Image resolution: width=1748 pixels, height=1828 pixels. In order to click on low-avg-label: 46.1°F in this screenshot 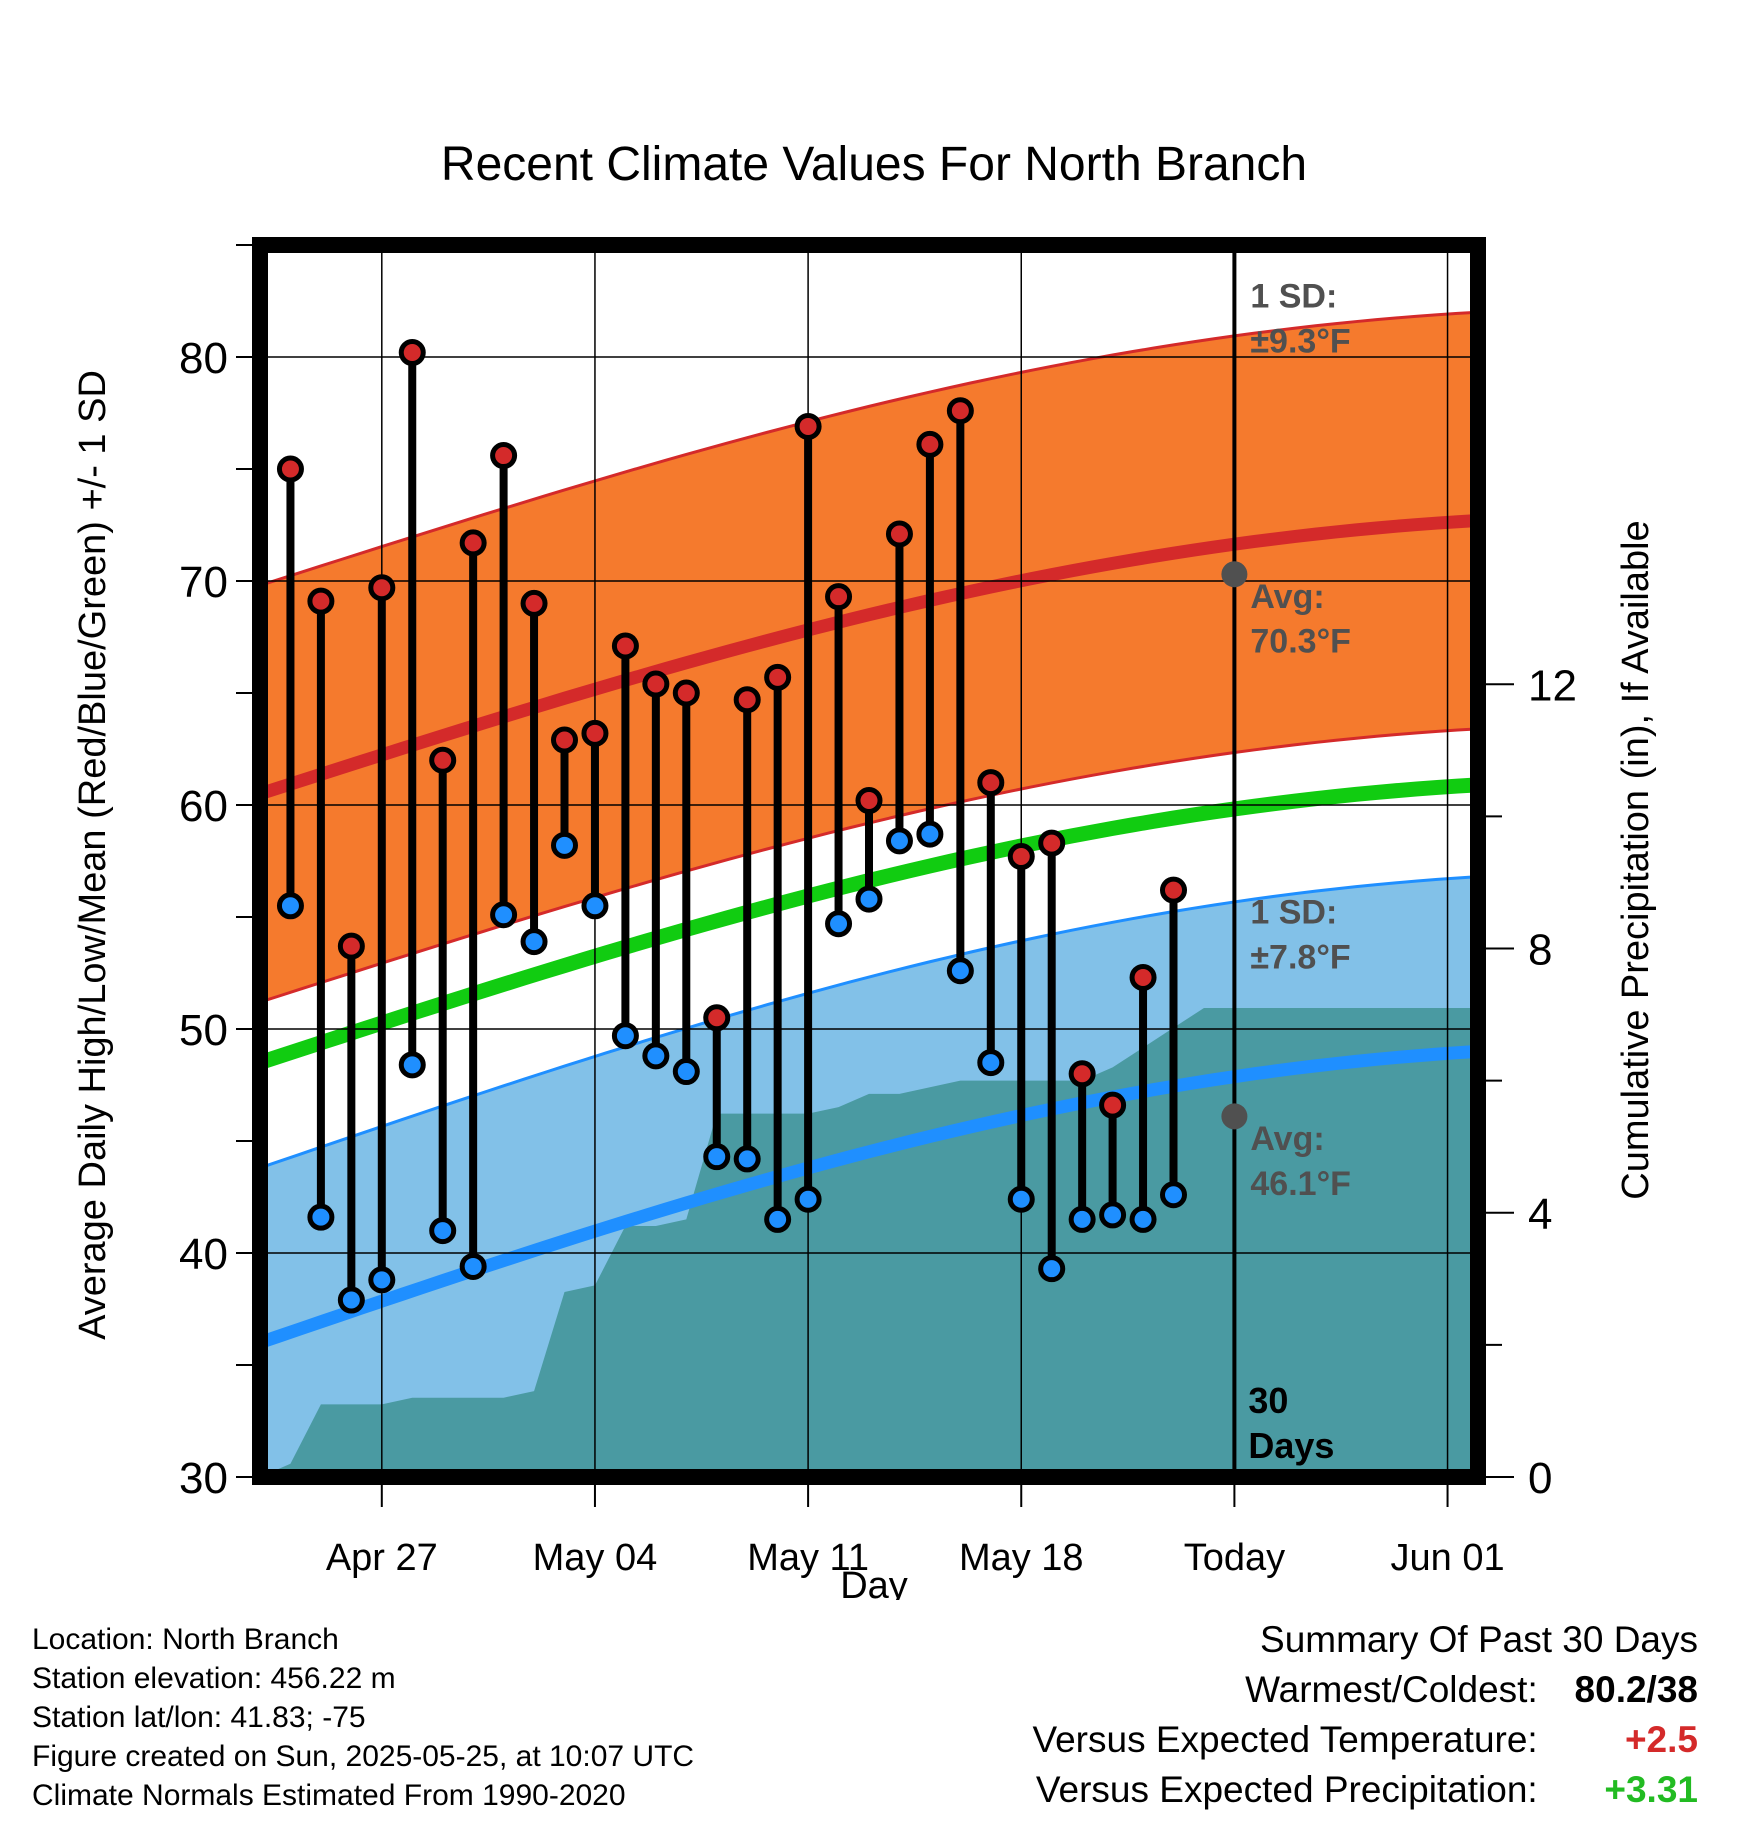, I will do `click(1300, 1184)`.